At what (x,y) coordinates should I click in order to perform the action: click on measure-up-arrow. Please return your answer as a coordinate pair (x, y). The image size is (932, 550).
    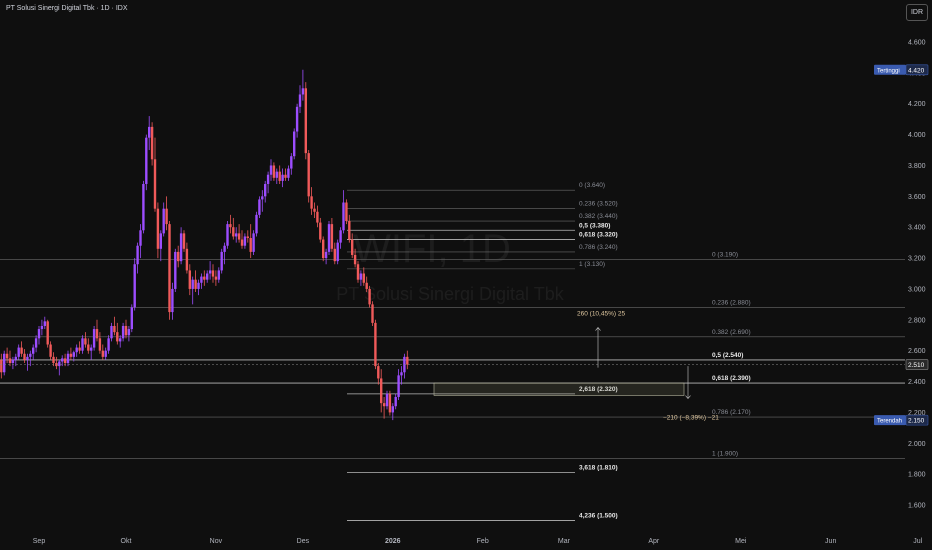
    Looking at the image, I should click on (598, 329).